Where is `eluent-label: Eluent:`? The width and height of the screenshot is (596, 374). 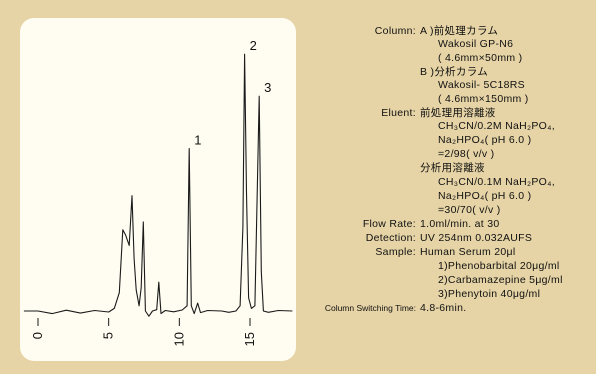 eluent-label: Eluent: is located at coordinates (398, 113).